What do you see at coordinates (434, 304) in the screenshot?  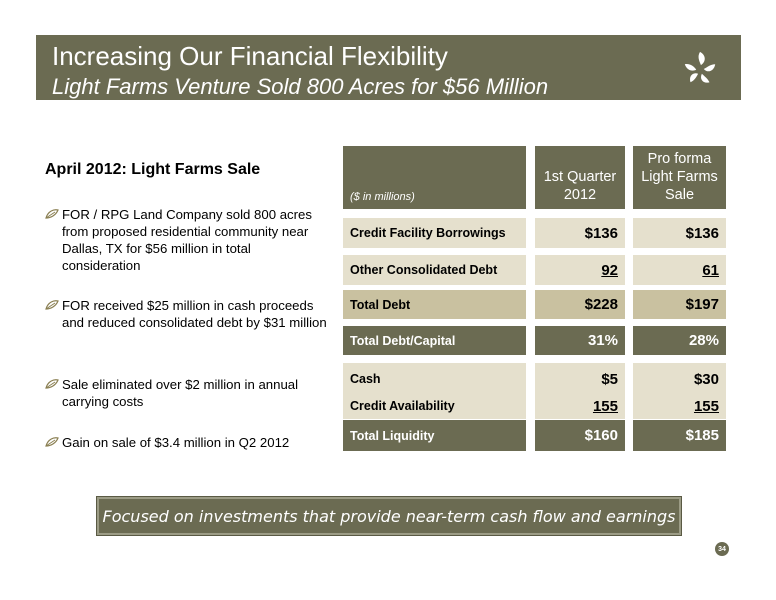 I see `row-label-total-debt: Total Debt` at bounding box center [434, 304].